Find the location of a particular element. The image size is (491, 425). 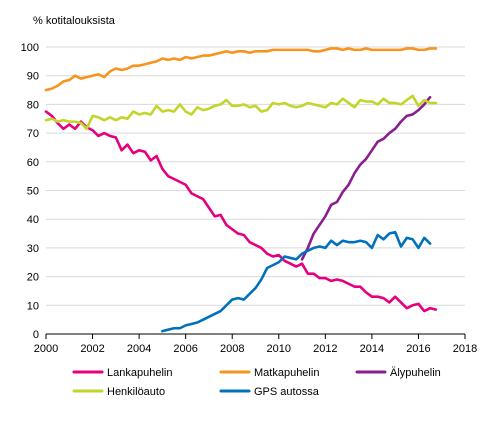

series-line-matkapuhelin is located at coordinates (241, 69).